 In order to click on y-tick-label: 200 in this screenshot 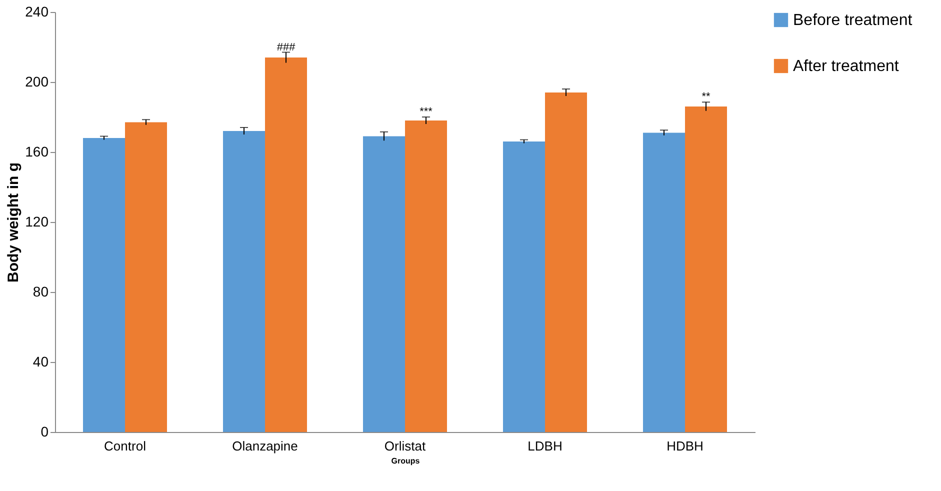, I will do `click(37, 82)`.